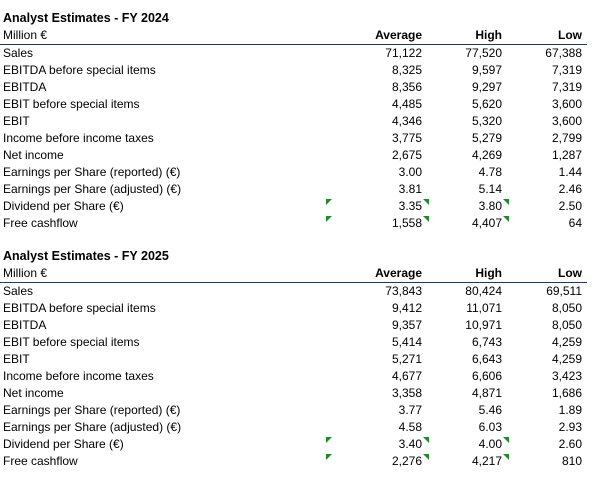  What do you see at coordinates (410, 444) in the screenshot?
I see `cell-average: 3.40` at bounding box center [410, 444].